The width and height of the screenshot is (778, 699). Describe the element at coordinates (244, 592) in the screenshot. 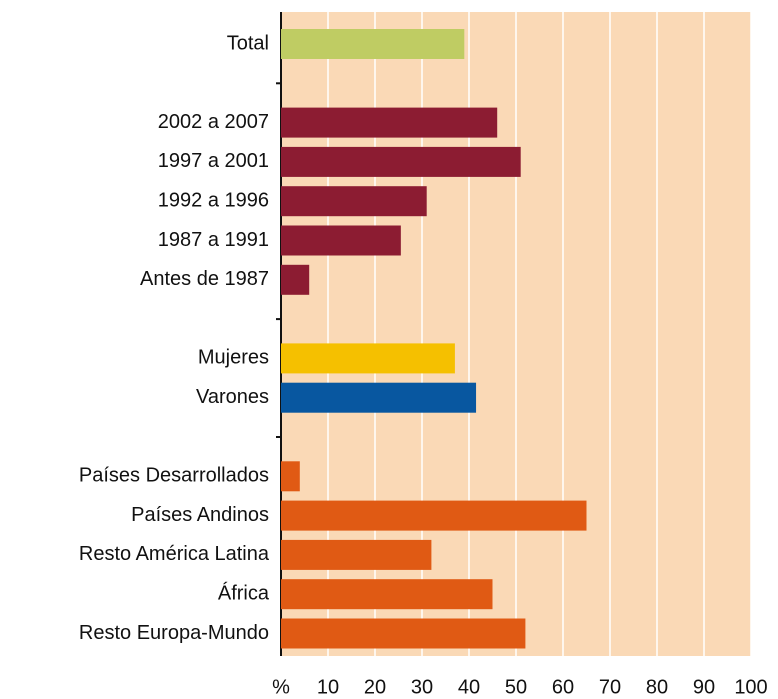

I see `y-tick-label: África` at that location.